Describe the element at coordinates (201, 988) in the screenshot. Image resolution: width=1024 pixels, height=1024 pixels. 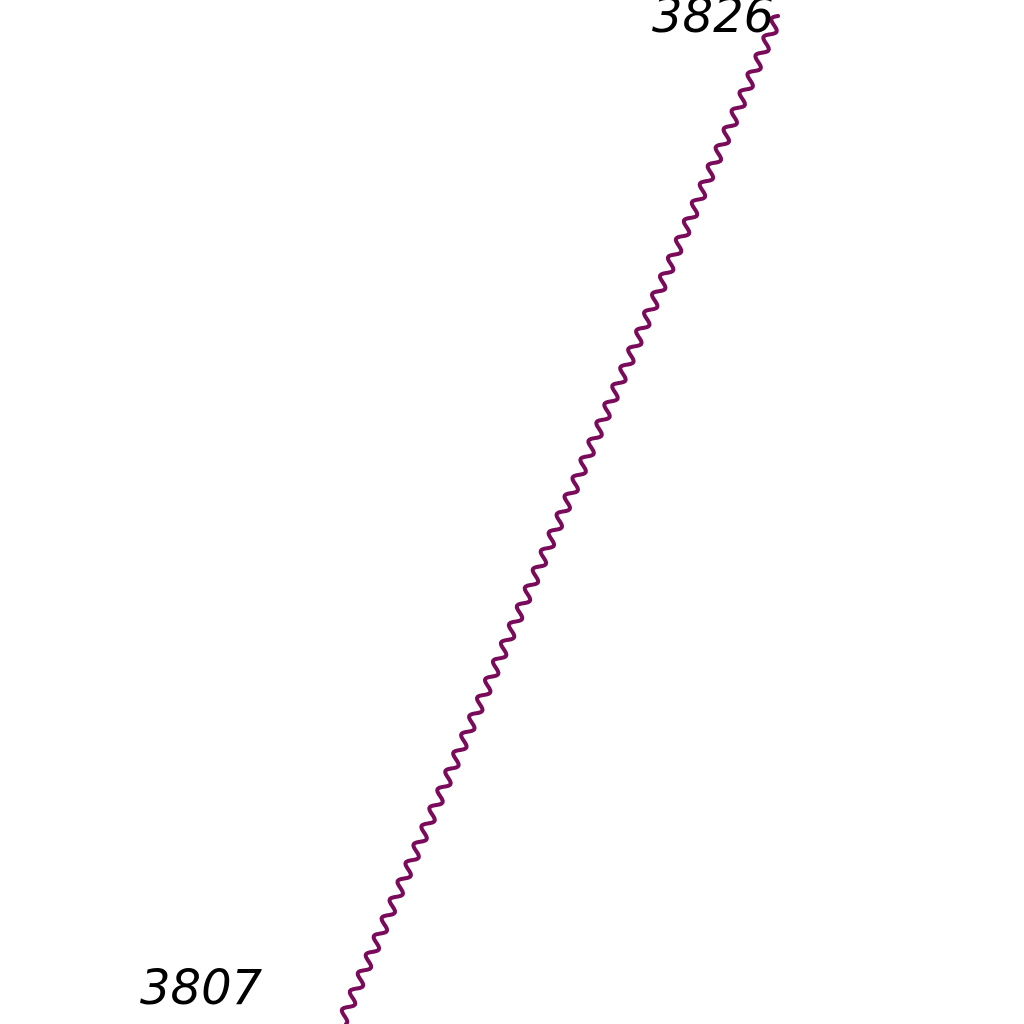
I see `map-label-3807: 3807` at that location.